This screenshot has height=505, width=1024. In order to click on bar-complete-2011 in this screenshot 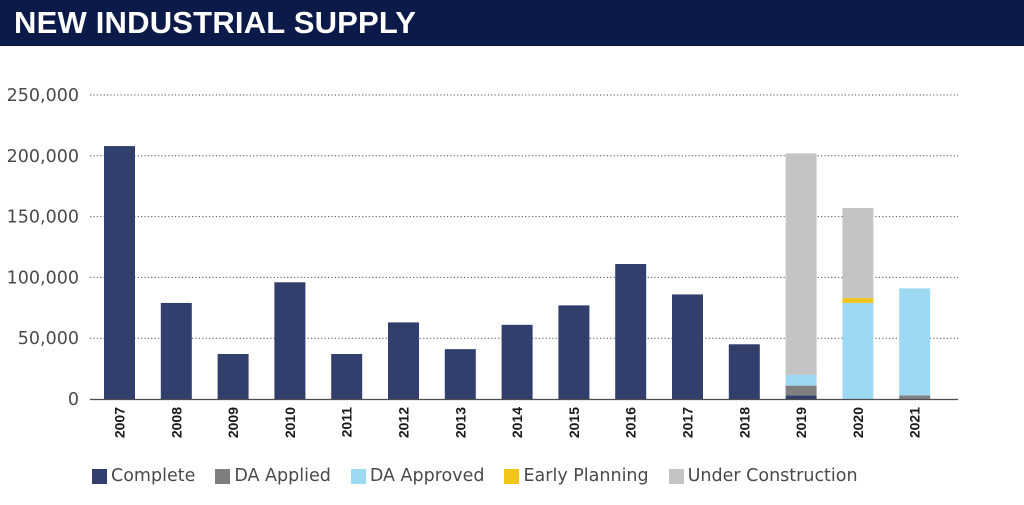, I will do `click(347, 376)`.